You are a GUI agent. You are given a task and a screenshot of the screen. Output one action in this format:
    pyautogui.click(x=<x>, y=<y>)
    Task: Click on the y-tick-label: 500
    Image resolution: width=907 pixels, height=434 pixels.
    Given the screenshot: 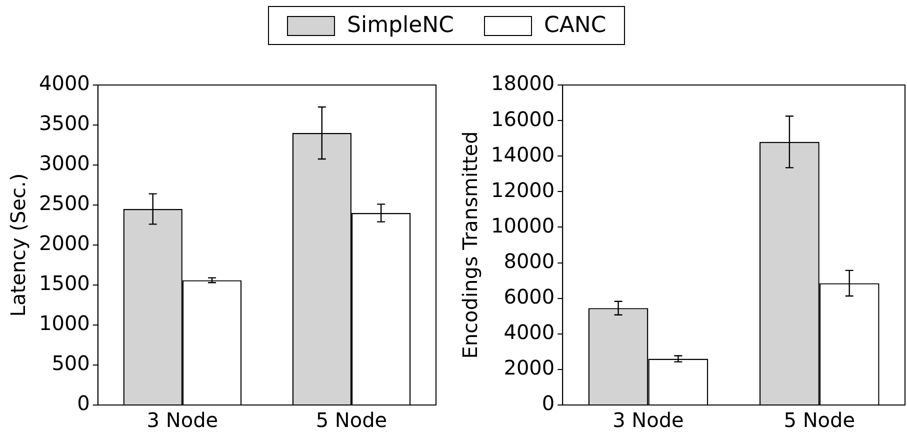 What is the action you would take?
    pyautogui.click(x=71, y=363)
    